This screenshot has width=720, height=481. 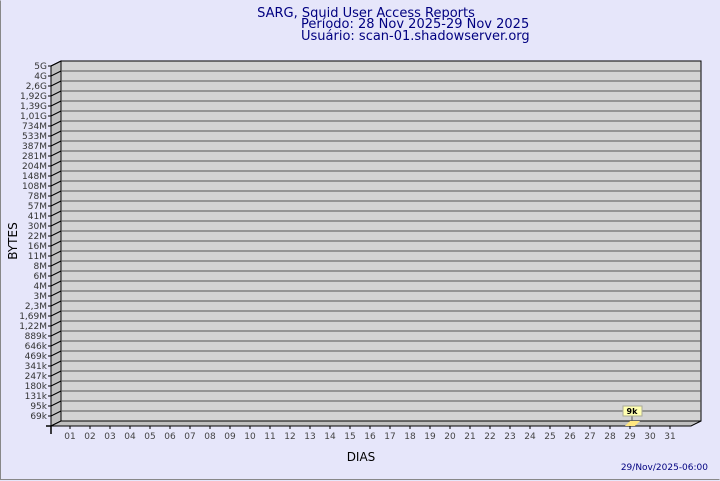 What do you see at coordinates (37, 257) in the screenshot?
I see `y-tick-label: 11M` at bounding box center [37, 257].